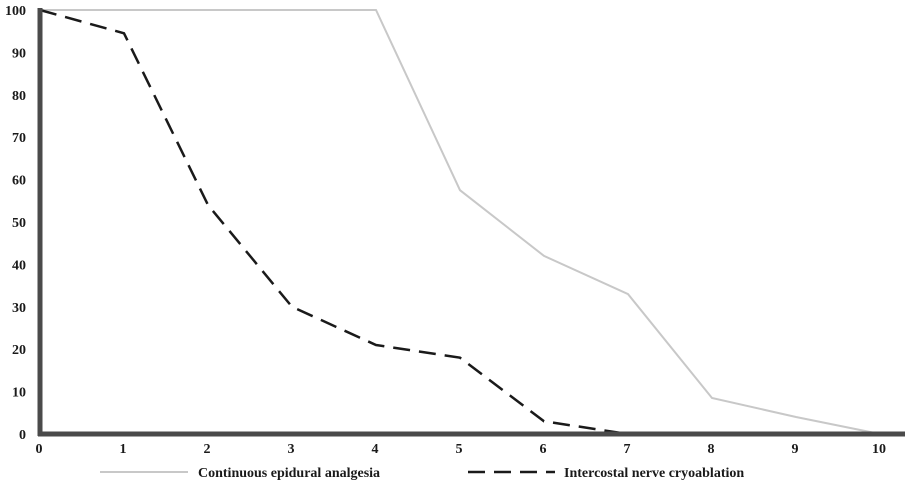 This screenshot has width=907, height=490. What do you see at coordinates (654, 473) in the screenshot?
I see `legend-label: Intercostal nerve cryoablation` at bounding box center [654, 473].